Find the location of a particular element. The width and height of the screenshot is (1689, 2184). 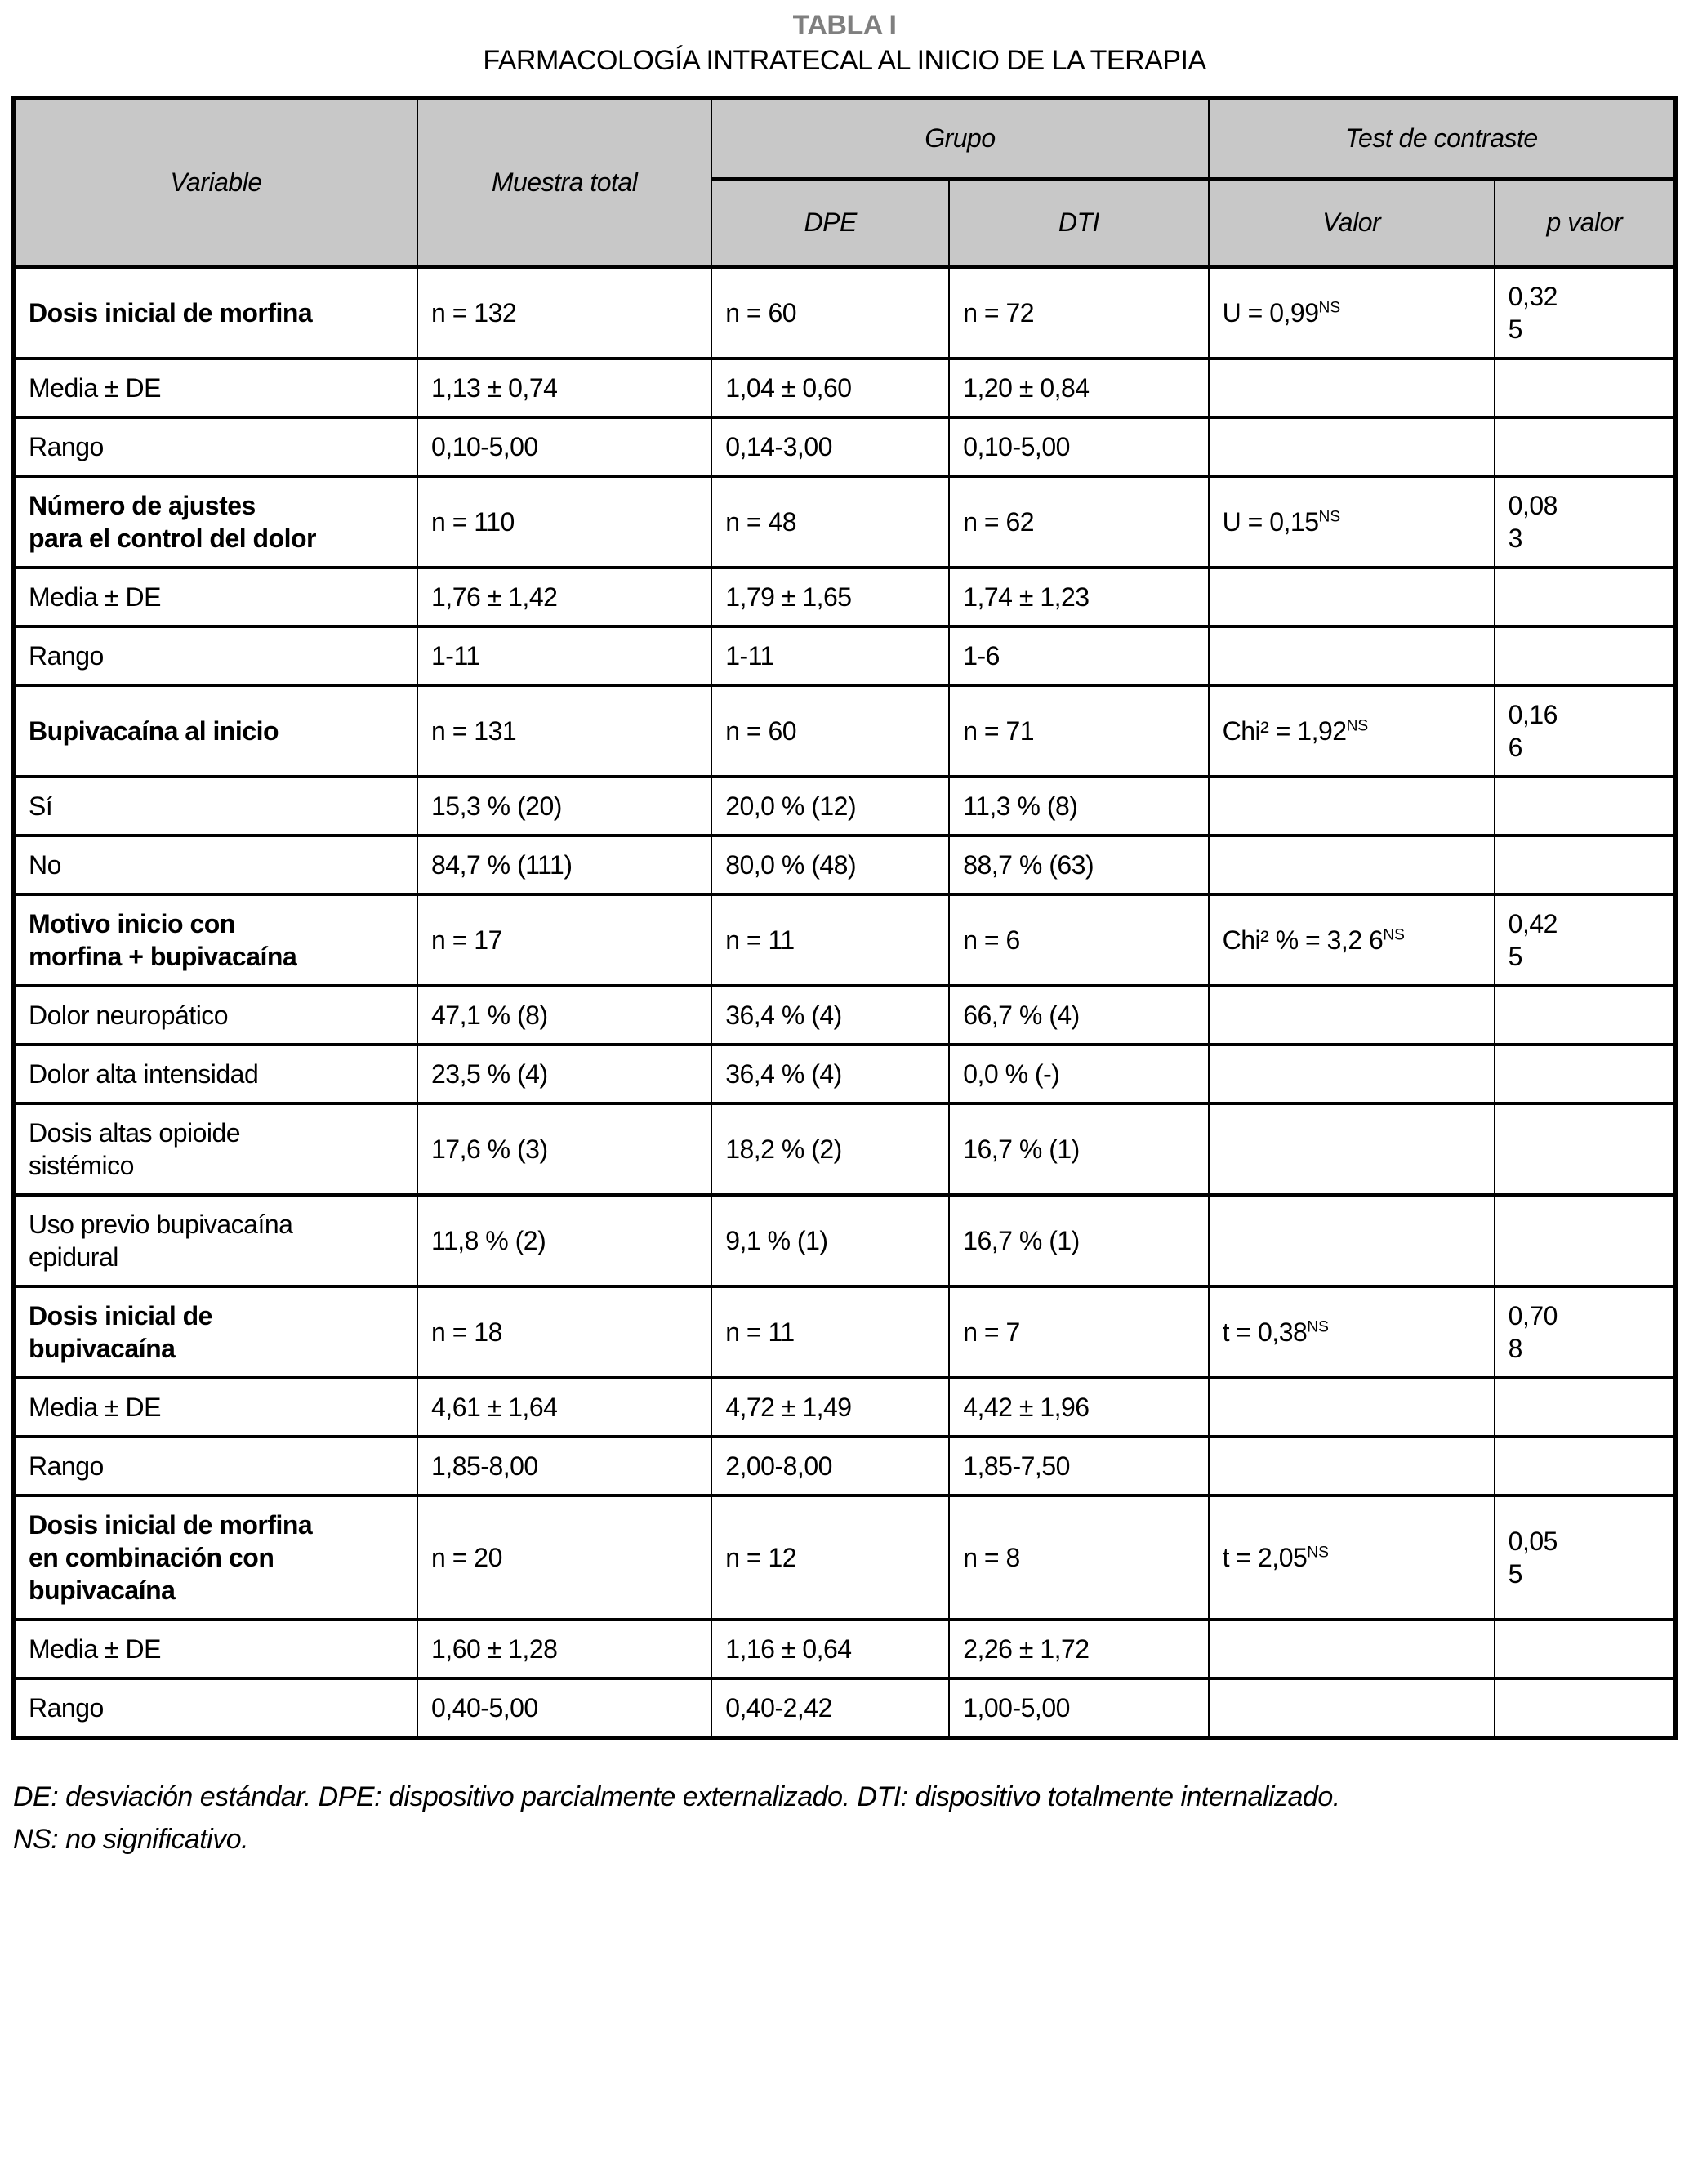

dti-cell: 16,7 % (1) is located at coordinates (1079, 1240).